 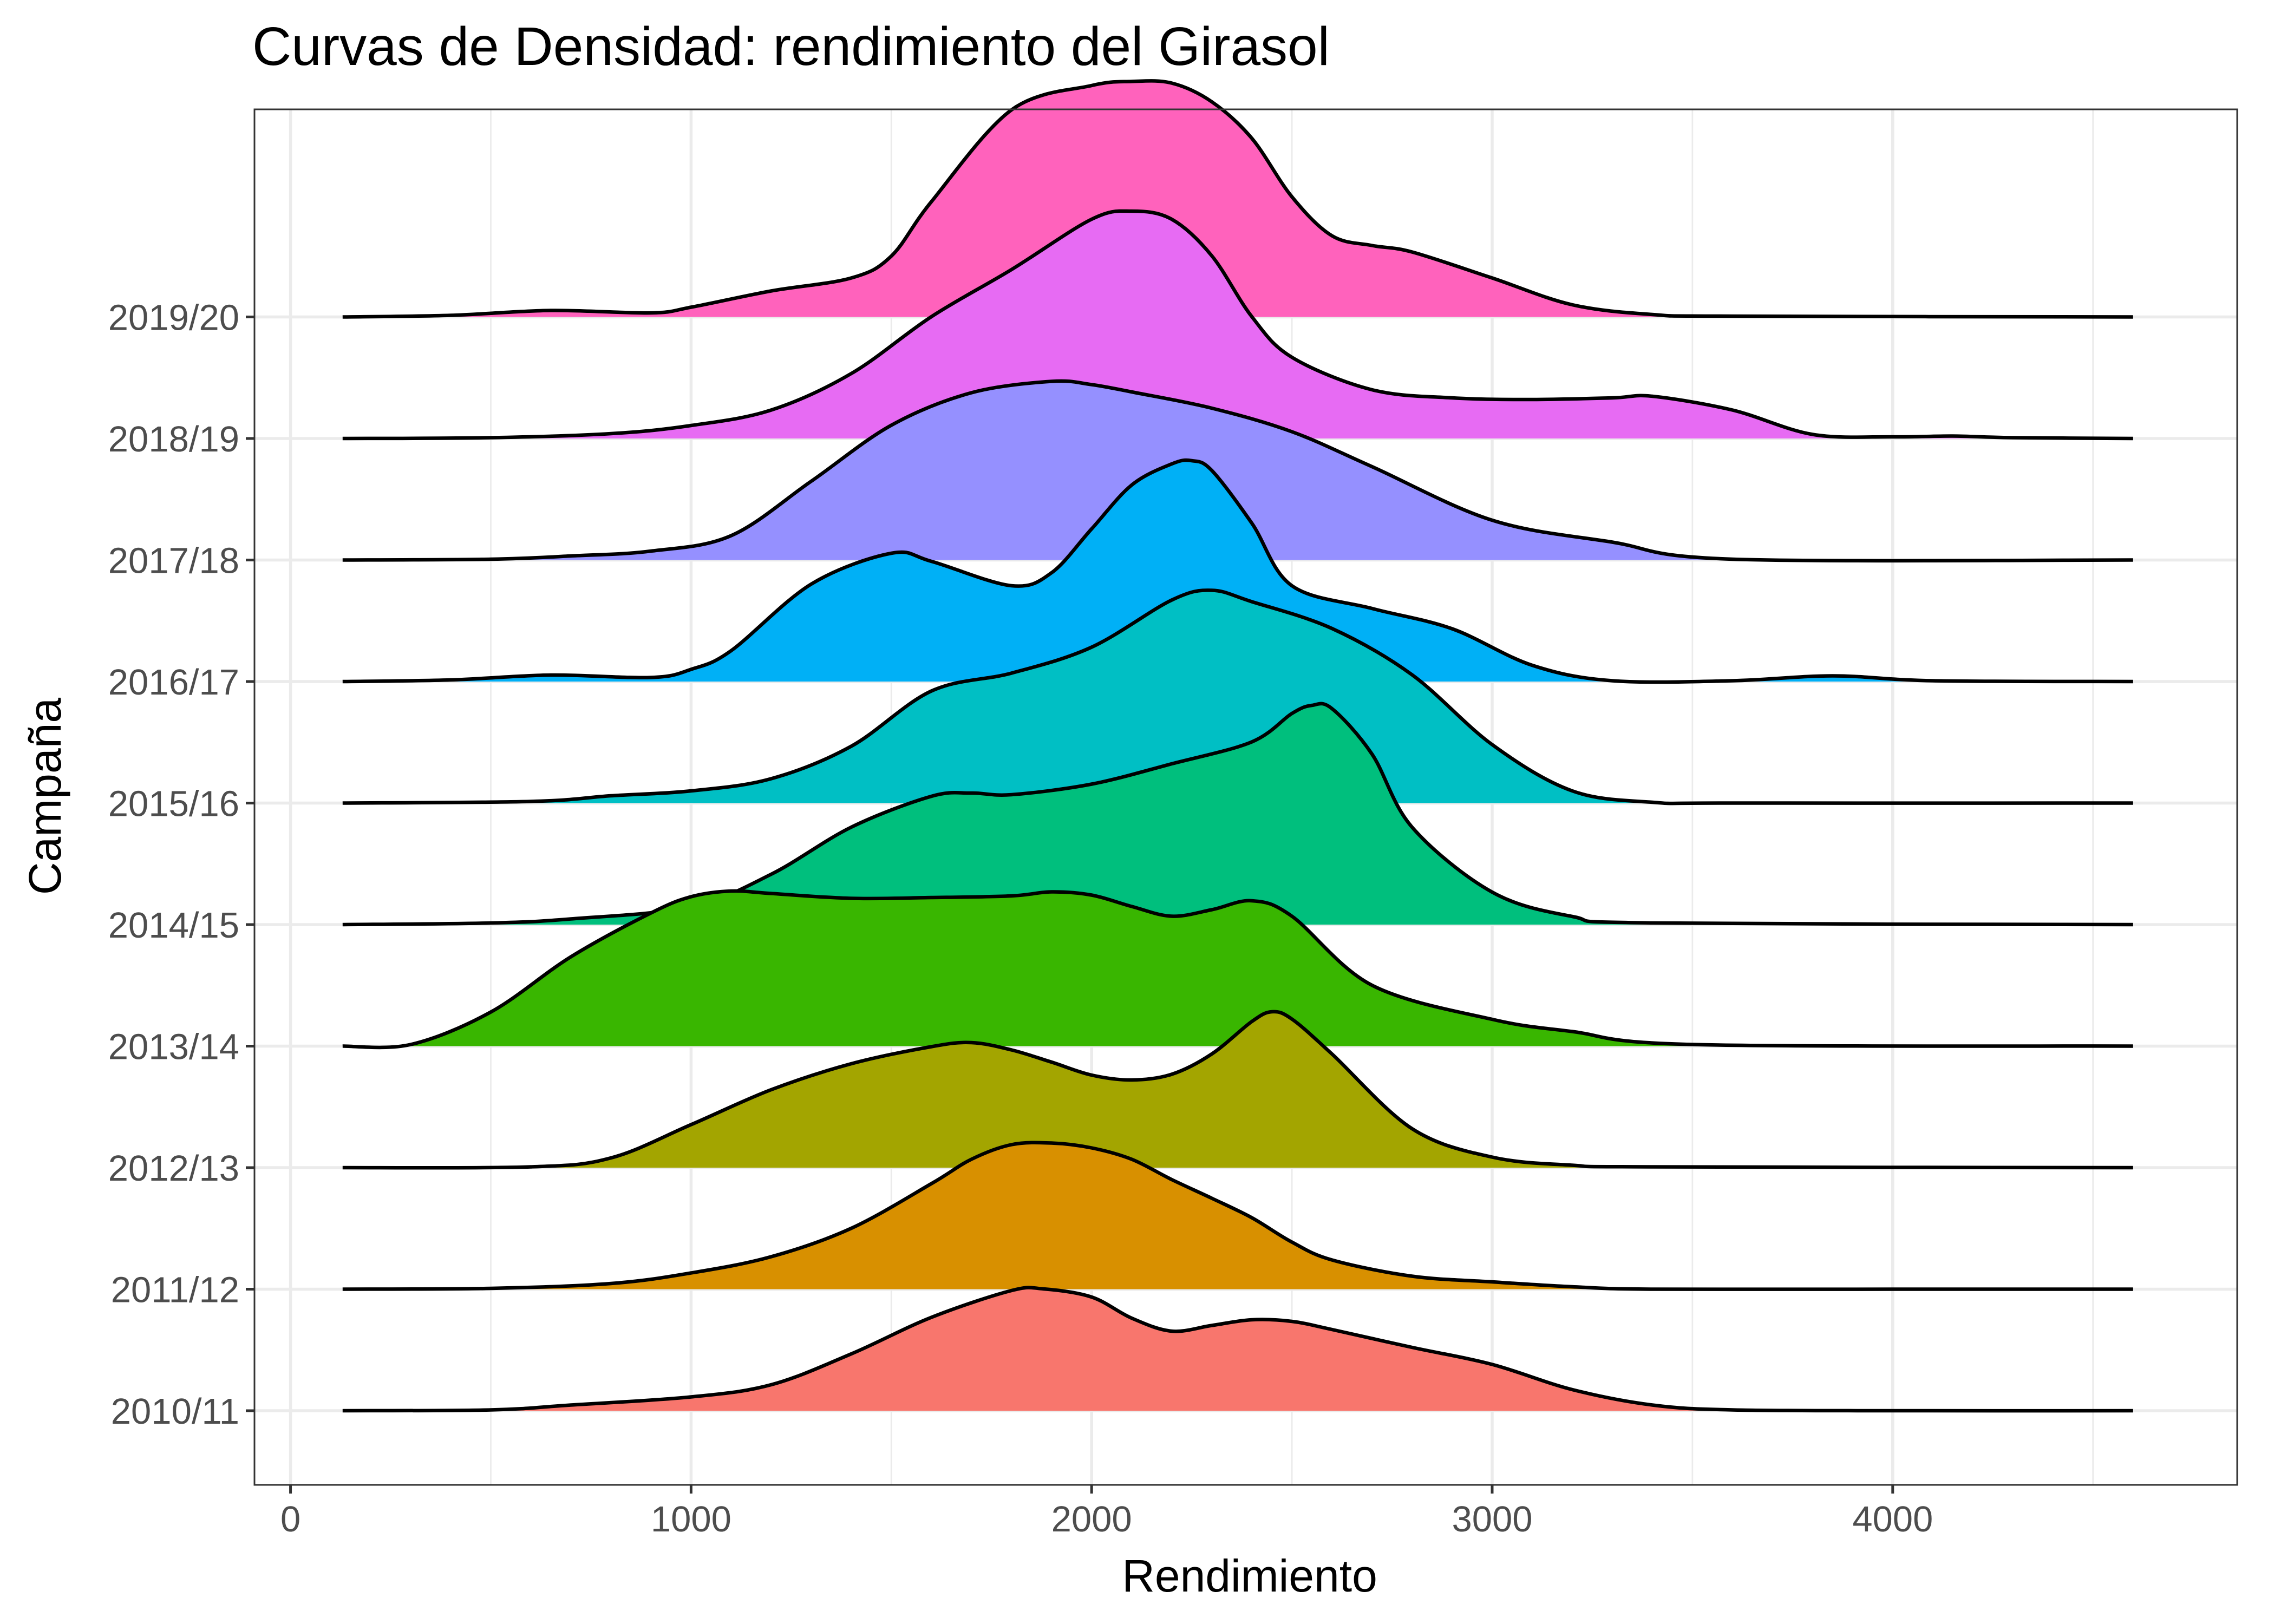 What do you see at coordinates (174, 561) in the screenshot?
I see `y-tick-label: 2017/18` at bounding box center [174, 561].